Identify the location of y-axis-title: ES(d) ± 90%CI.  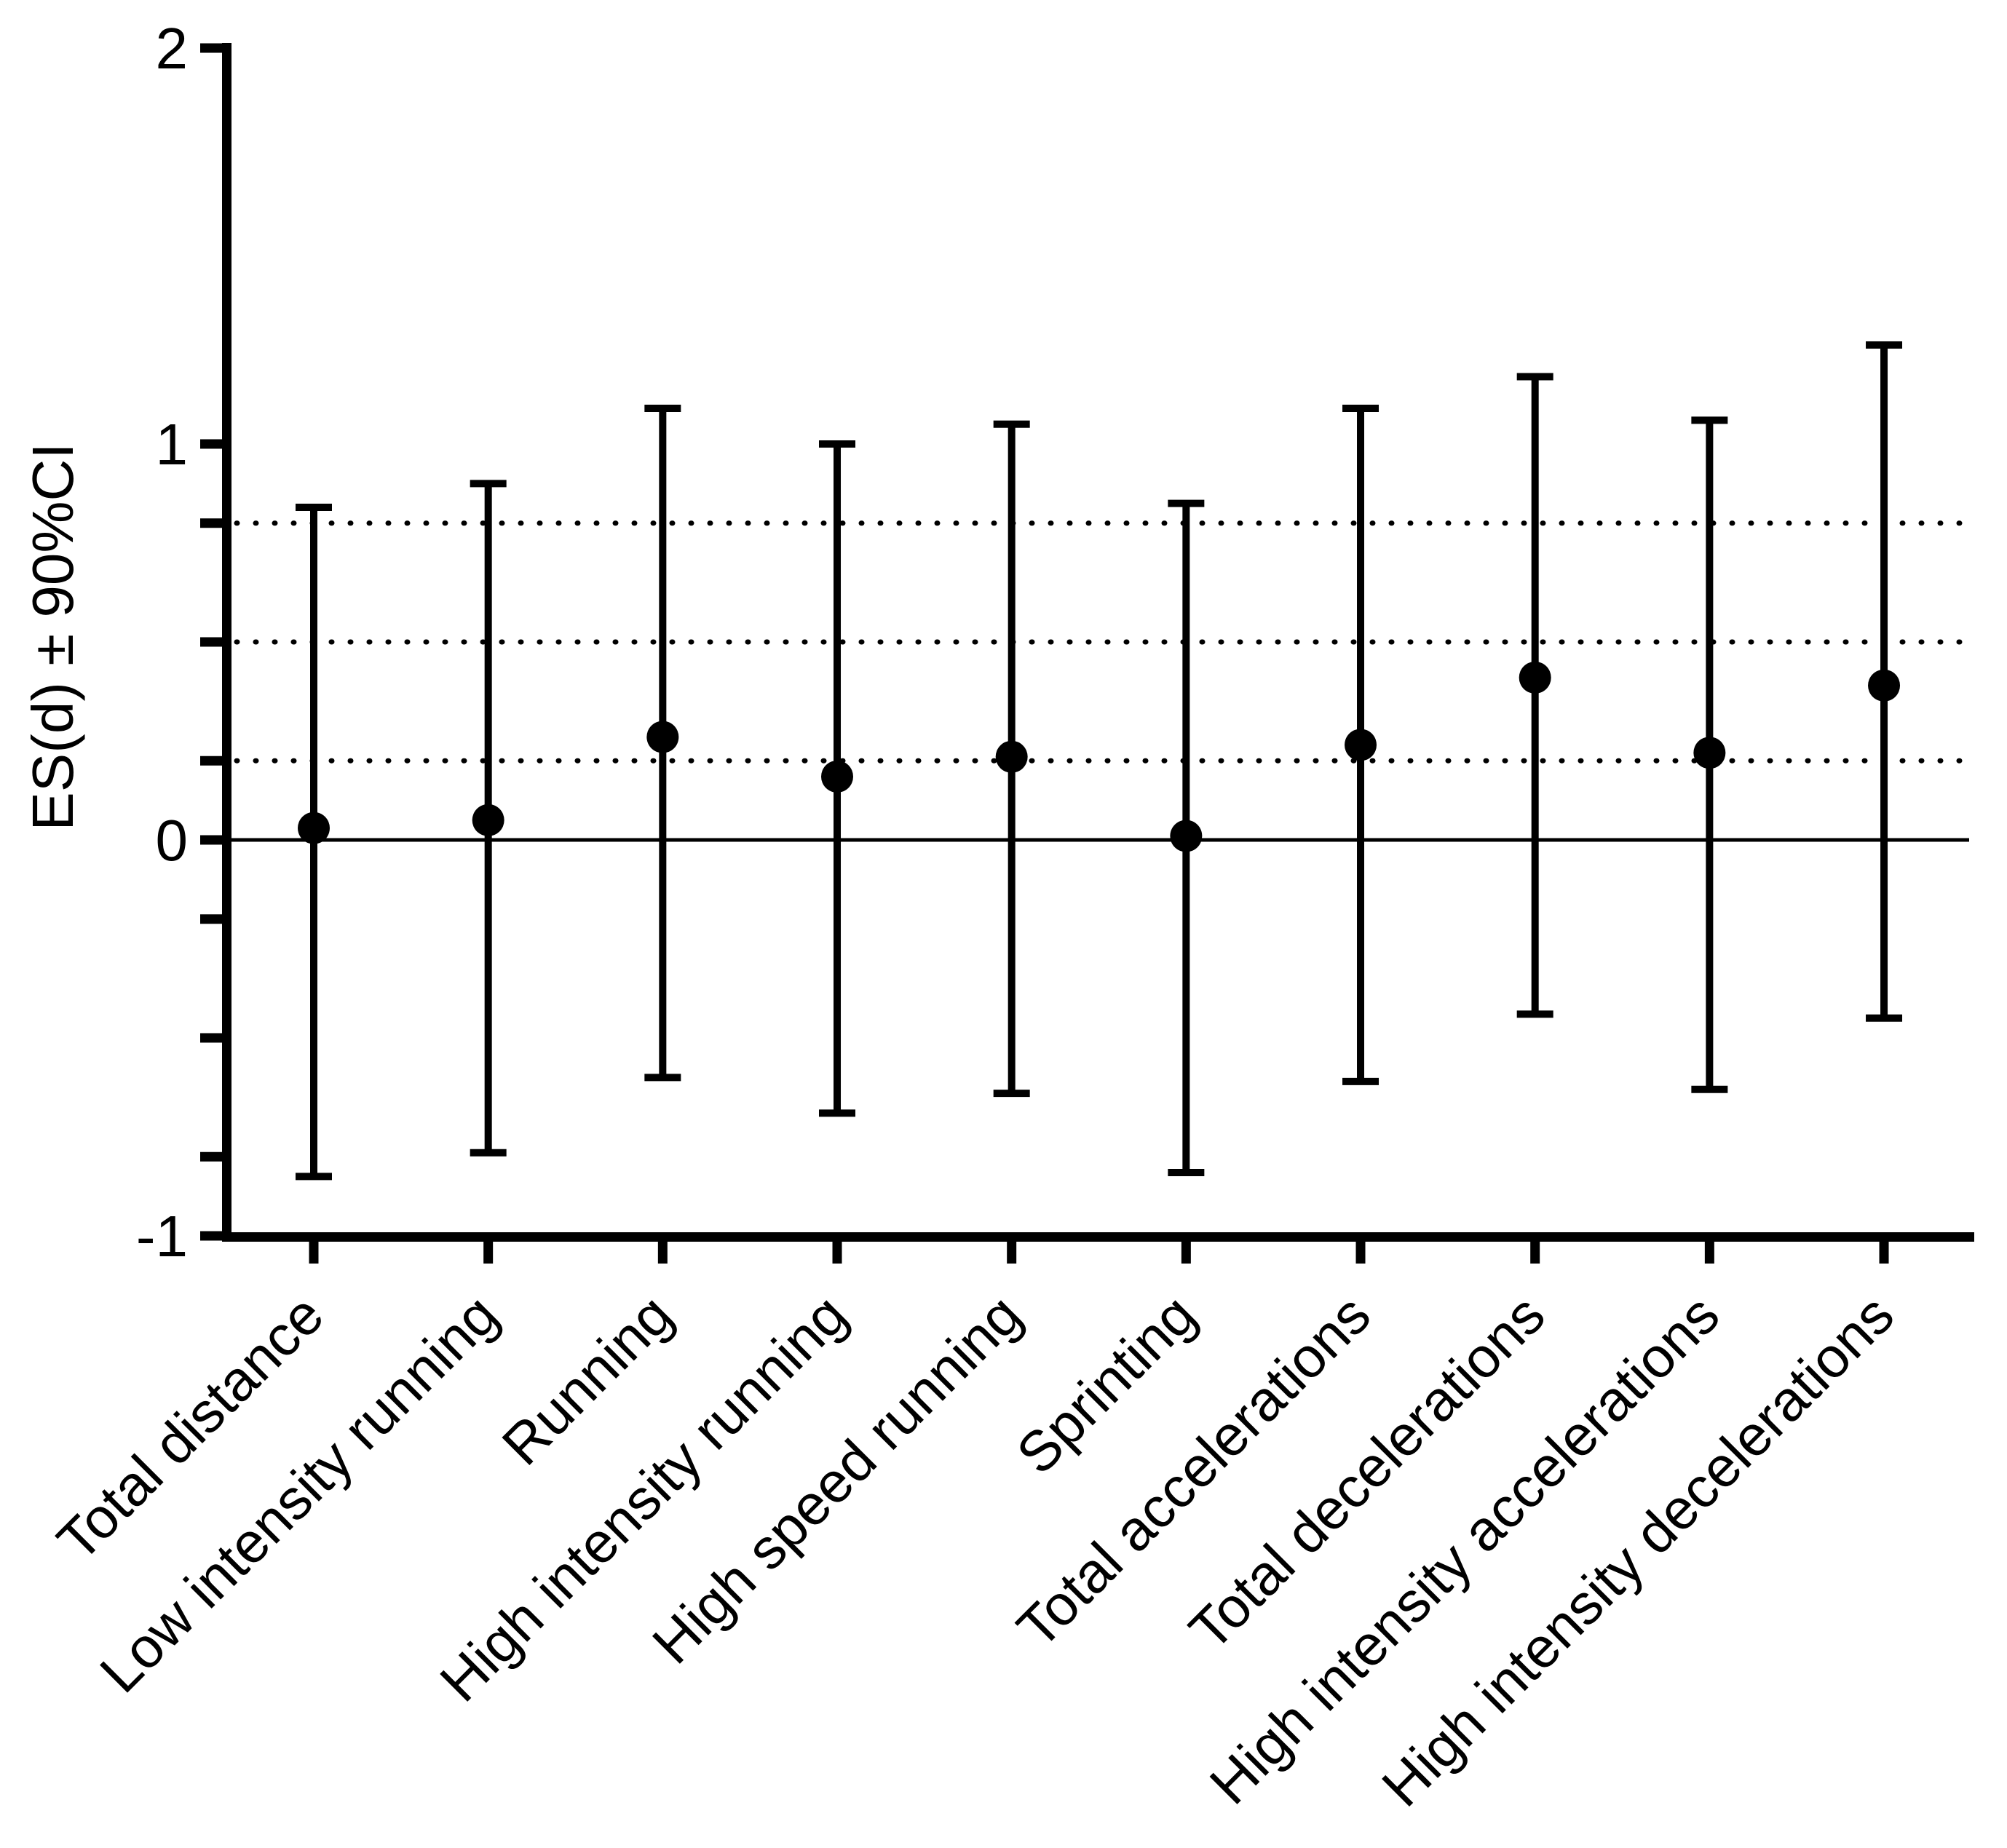
(52, 637).